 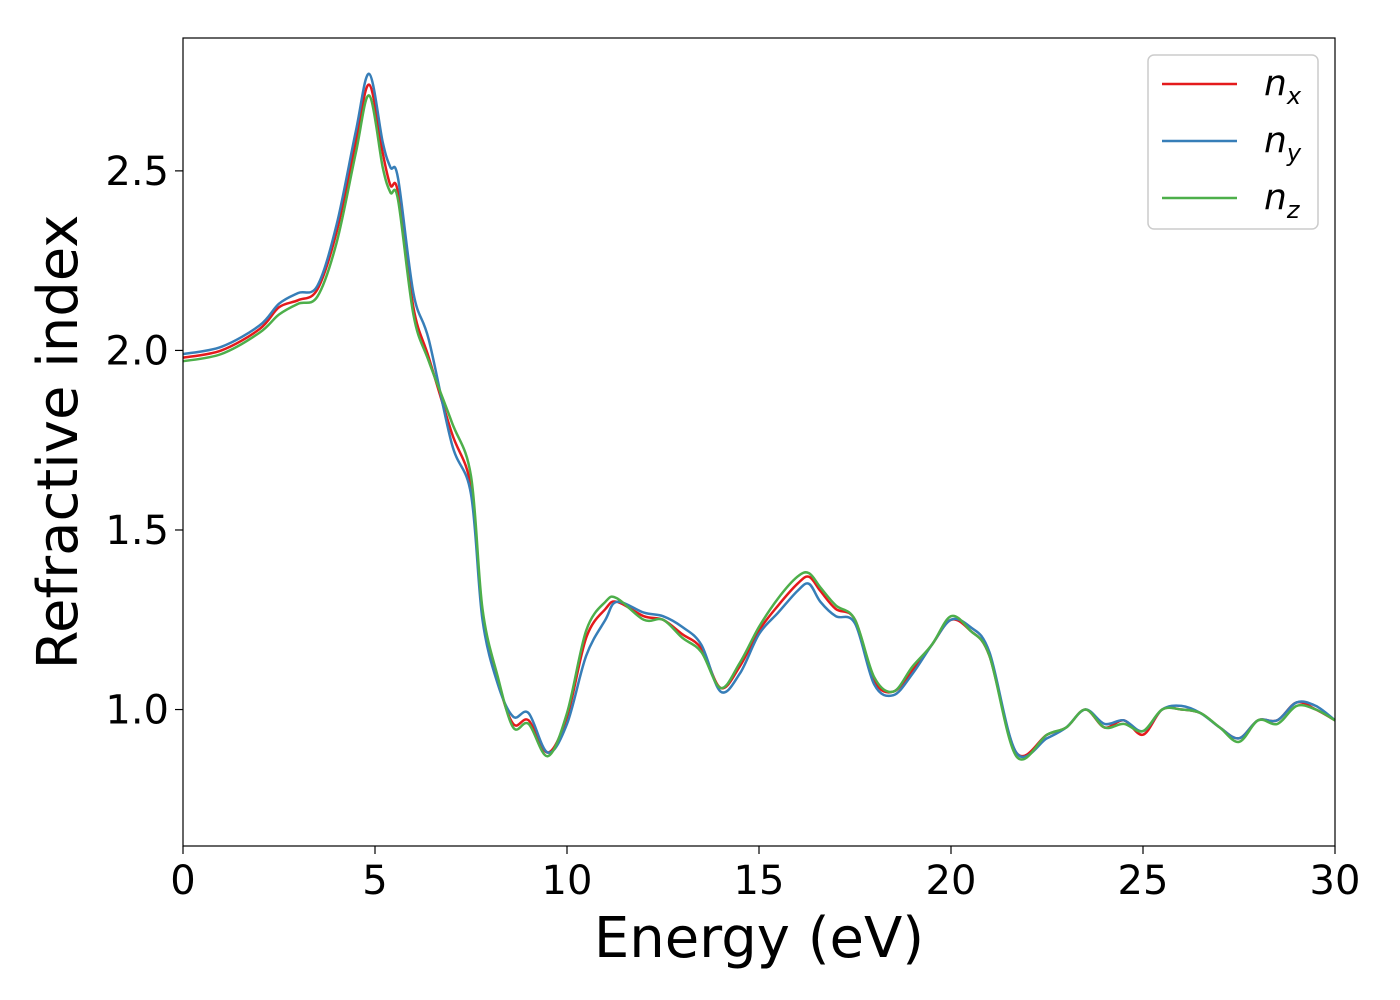 I want to click on legend-label-y: ny, so click(x=1283, y=143).